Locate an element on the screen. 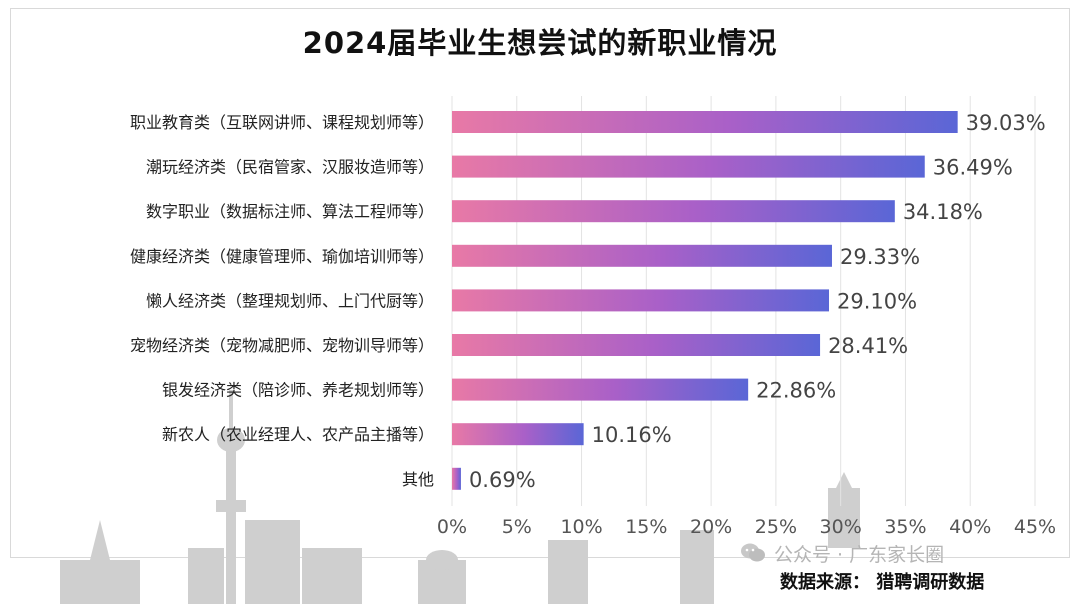  category-label: 数字职业（数据标注师、算法工程师等） is located at coordinates (290, 211).